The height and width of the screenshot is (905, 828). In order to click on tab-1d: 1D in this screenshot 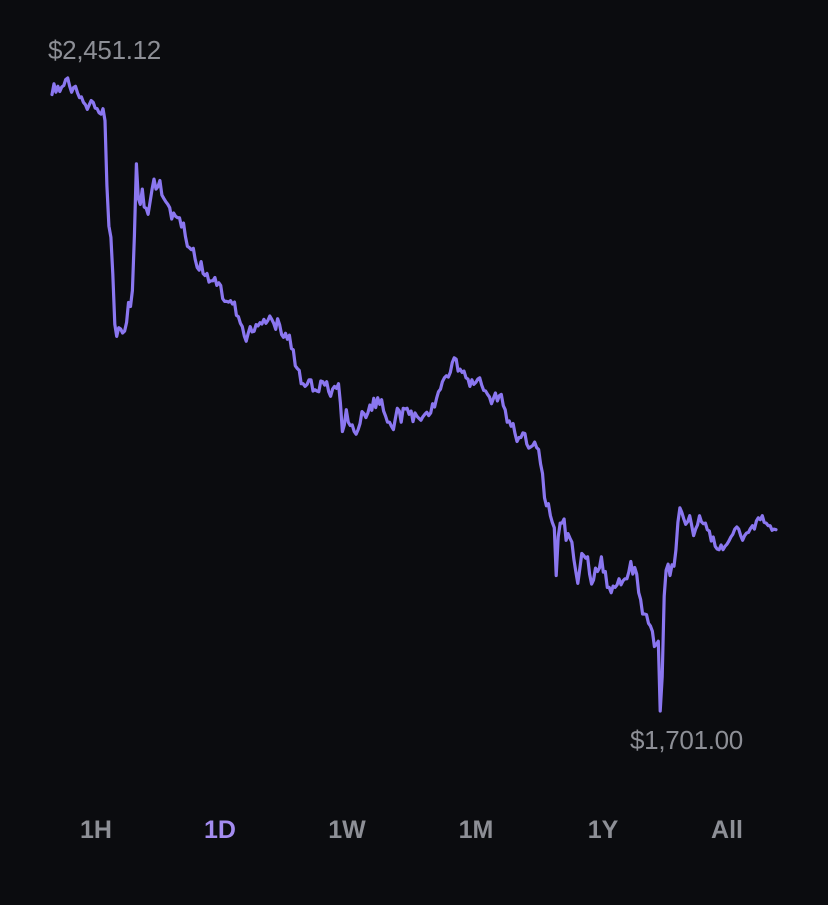, I will do `click(220, 830)`.